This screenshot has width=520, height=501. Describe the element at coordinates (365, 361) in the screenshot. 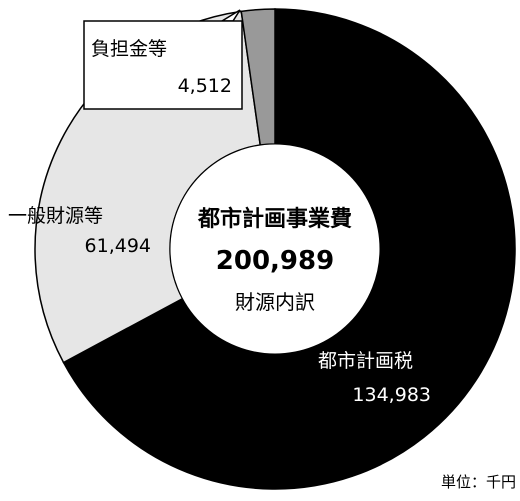

I see `slice-label-toshikeikakuzei: 都市計画税` at that location.